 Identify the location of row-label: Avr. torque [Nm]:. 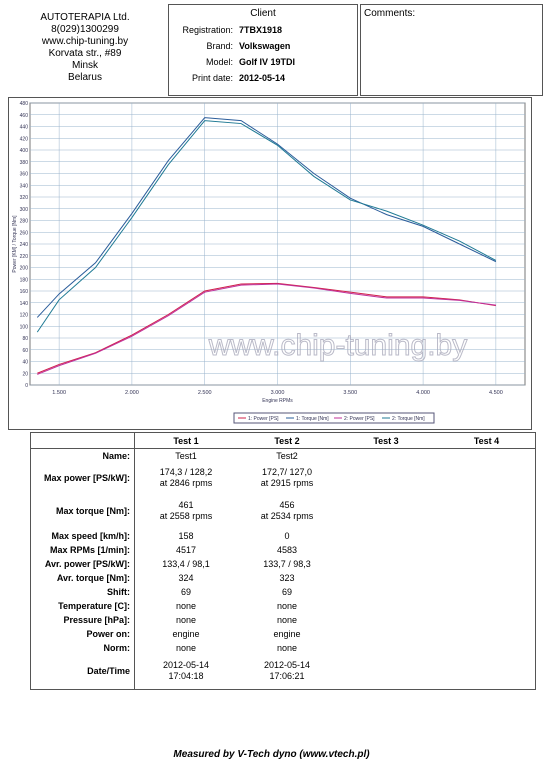
(93, 577).